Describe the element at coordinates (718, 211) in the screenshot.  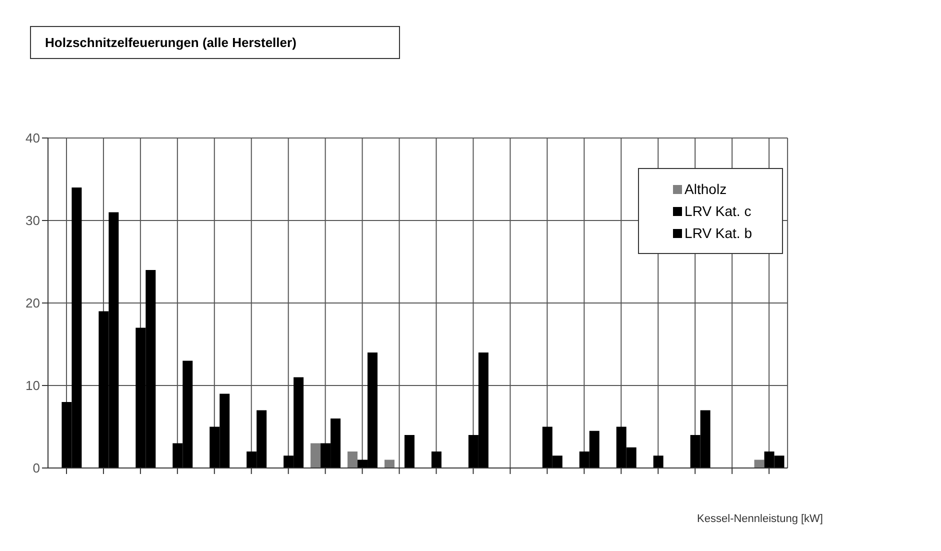
I see `legend-label: LRV Kat. c` at that location.